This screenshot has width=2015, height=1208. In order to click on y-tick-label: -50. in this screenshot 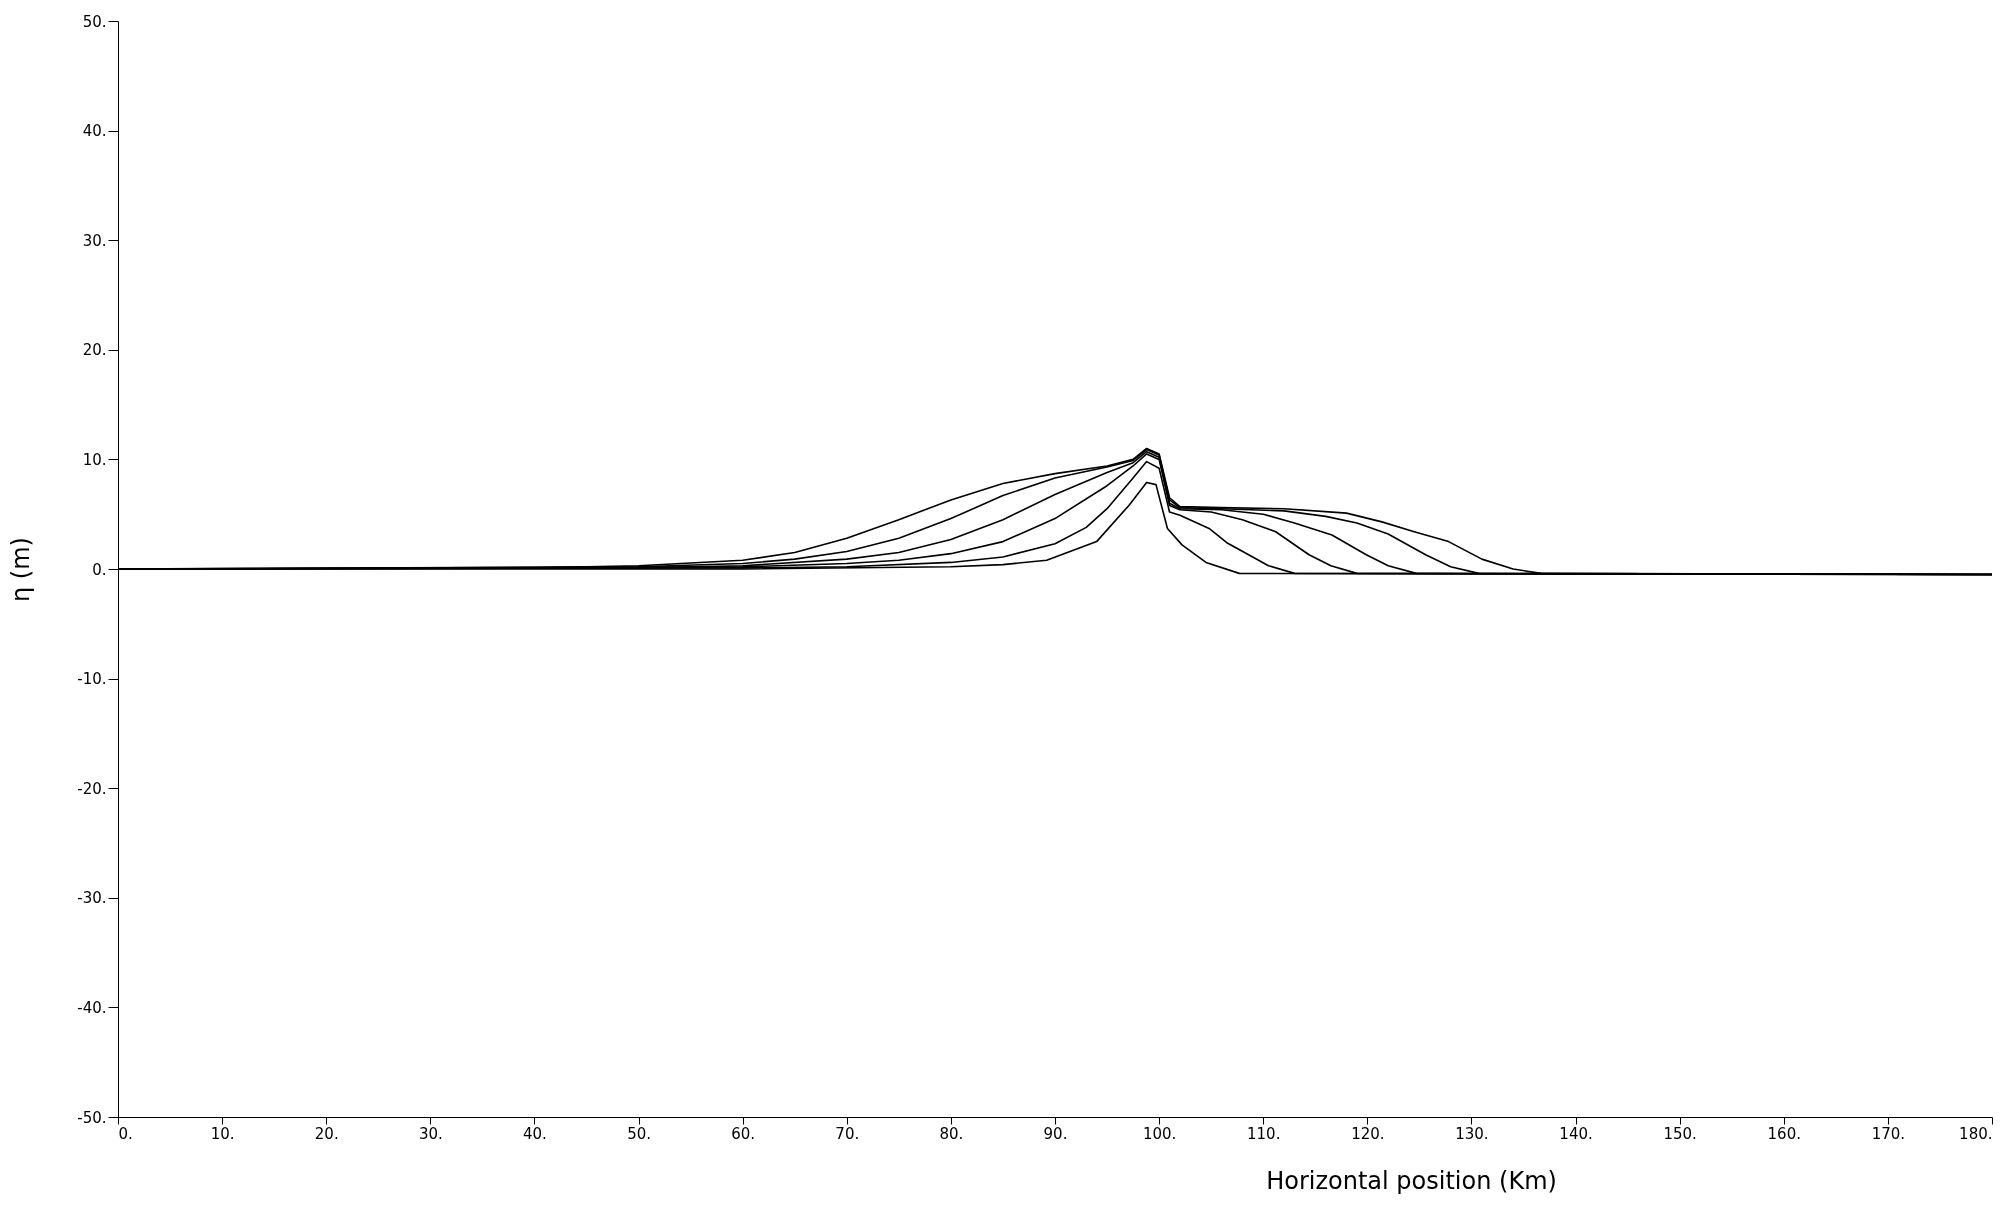, I will do `click(92, 1117)`.